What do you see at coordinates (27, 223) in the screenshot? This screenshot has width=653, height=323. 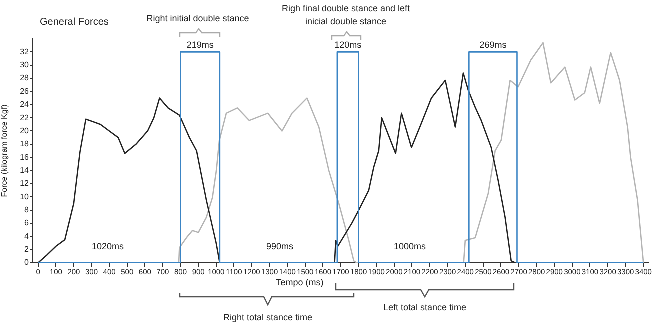 I see `y-tick-label: 6` at bounding box center [27, 223].